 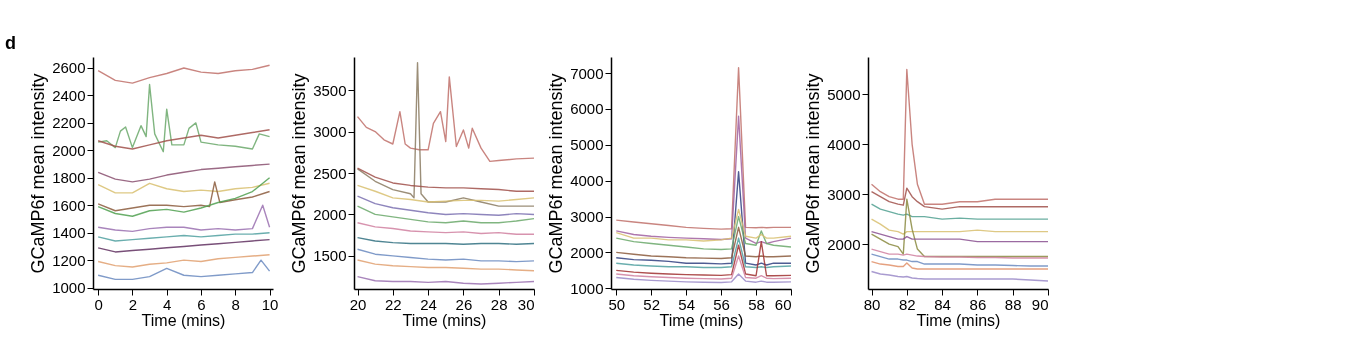 What do you see at coordinates (978, 304) in the screenshot?
I see `x-tick-label: 86` at bounding box center [978, 304].